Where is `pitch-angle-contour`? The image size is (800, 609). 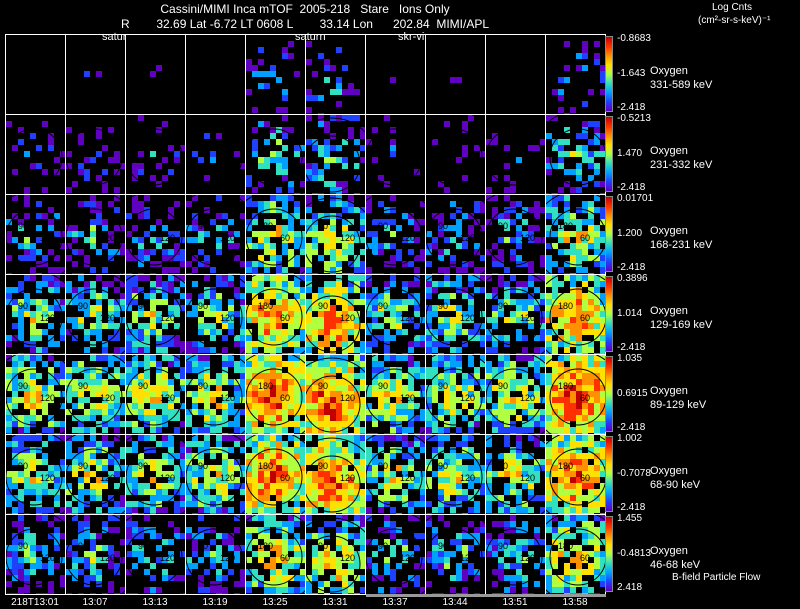 pitch-angle-contour is located at coordinates (335, 365).